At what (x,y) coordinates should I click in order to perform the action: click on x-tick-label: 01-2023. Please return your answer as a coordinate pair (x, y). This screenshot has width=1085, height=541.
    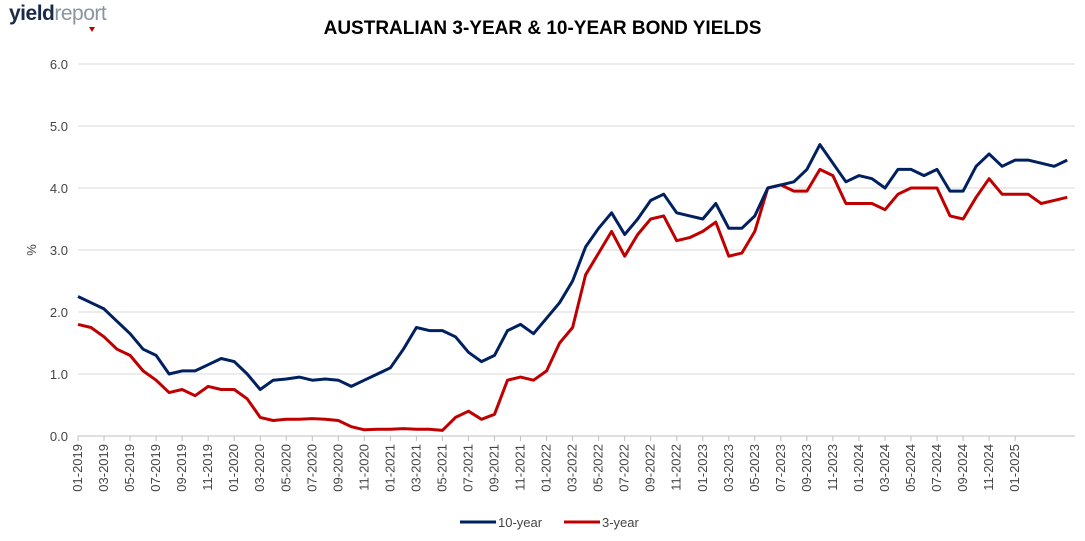
    Looking at the image, I should click on (702, 468).